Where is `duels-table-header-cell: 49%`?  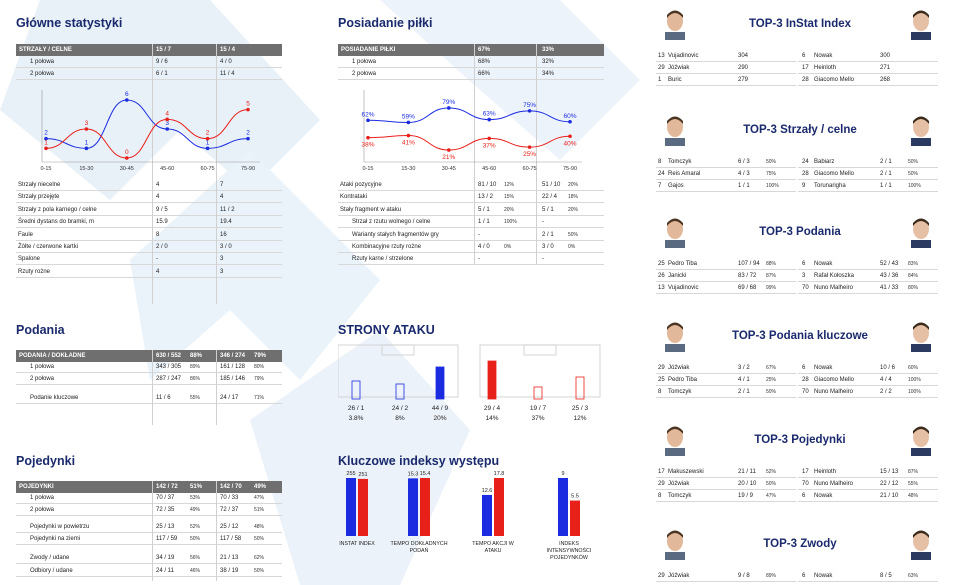
duels-table-header-cell: 49% is located at coordinates (260, 487).